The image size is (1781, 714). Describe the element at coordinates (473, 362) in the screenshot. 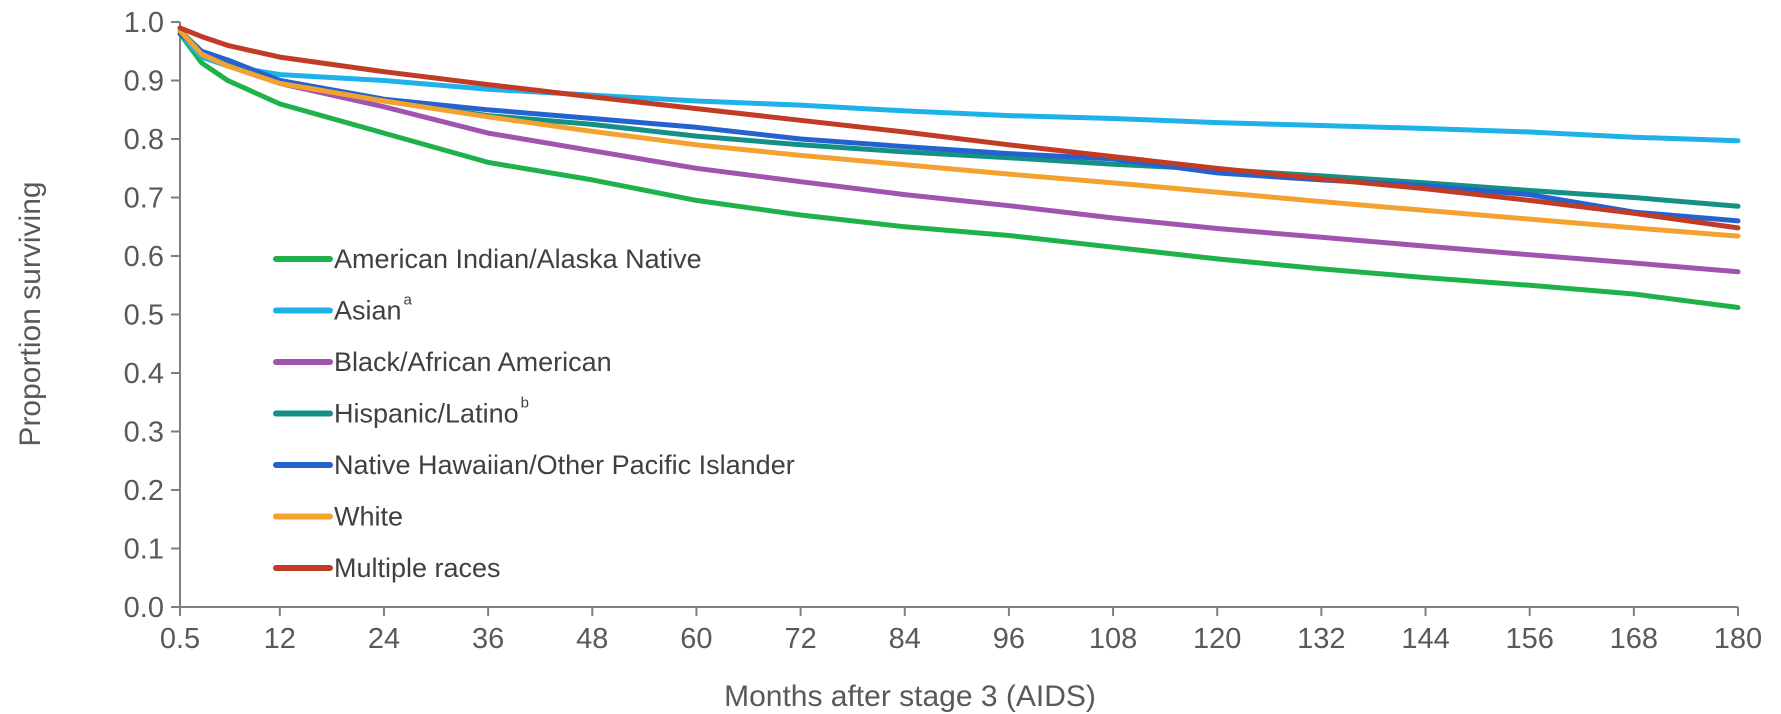

I see `legend-label: Black/African American` at that location.